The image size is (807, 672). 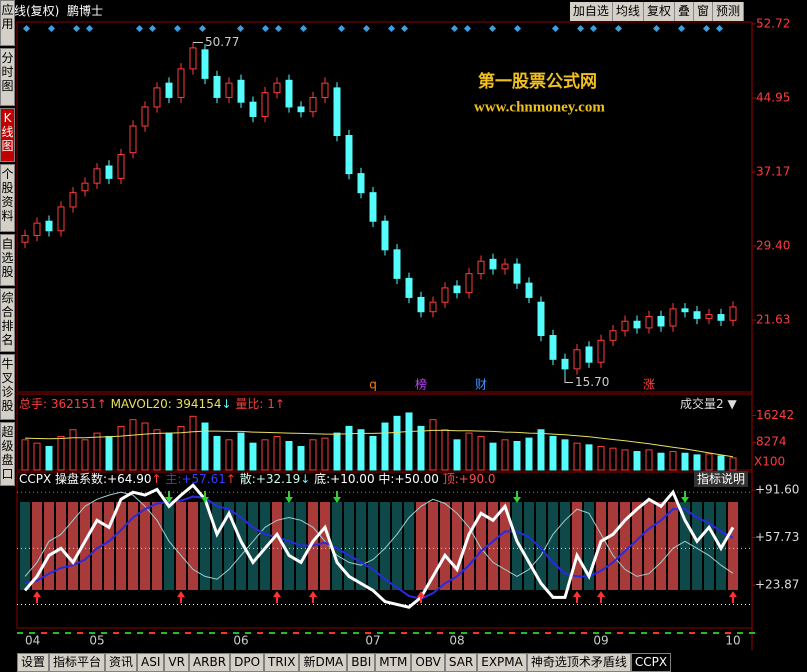 What do you see at coordinates (52, 11) in the screenshot?
I see `top-title: 日线(复权) 鹏博士` at bounding box center [52, 11].